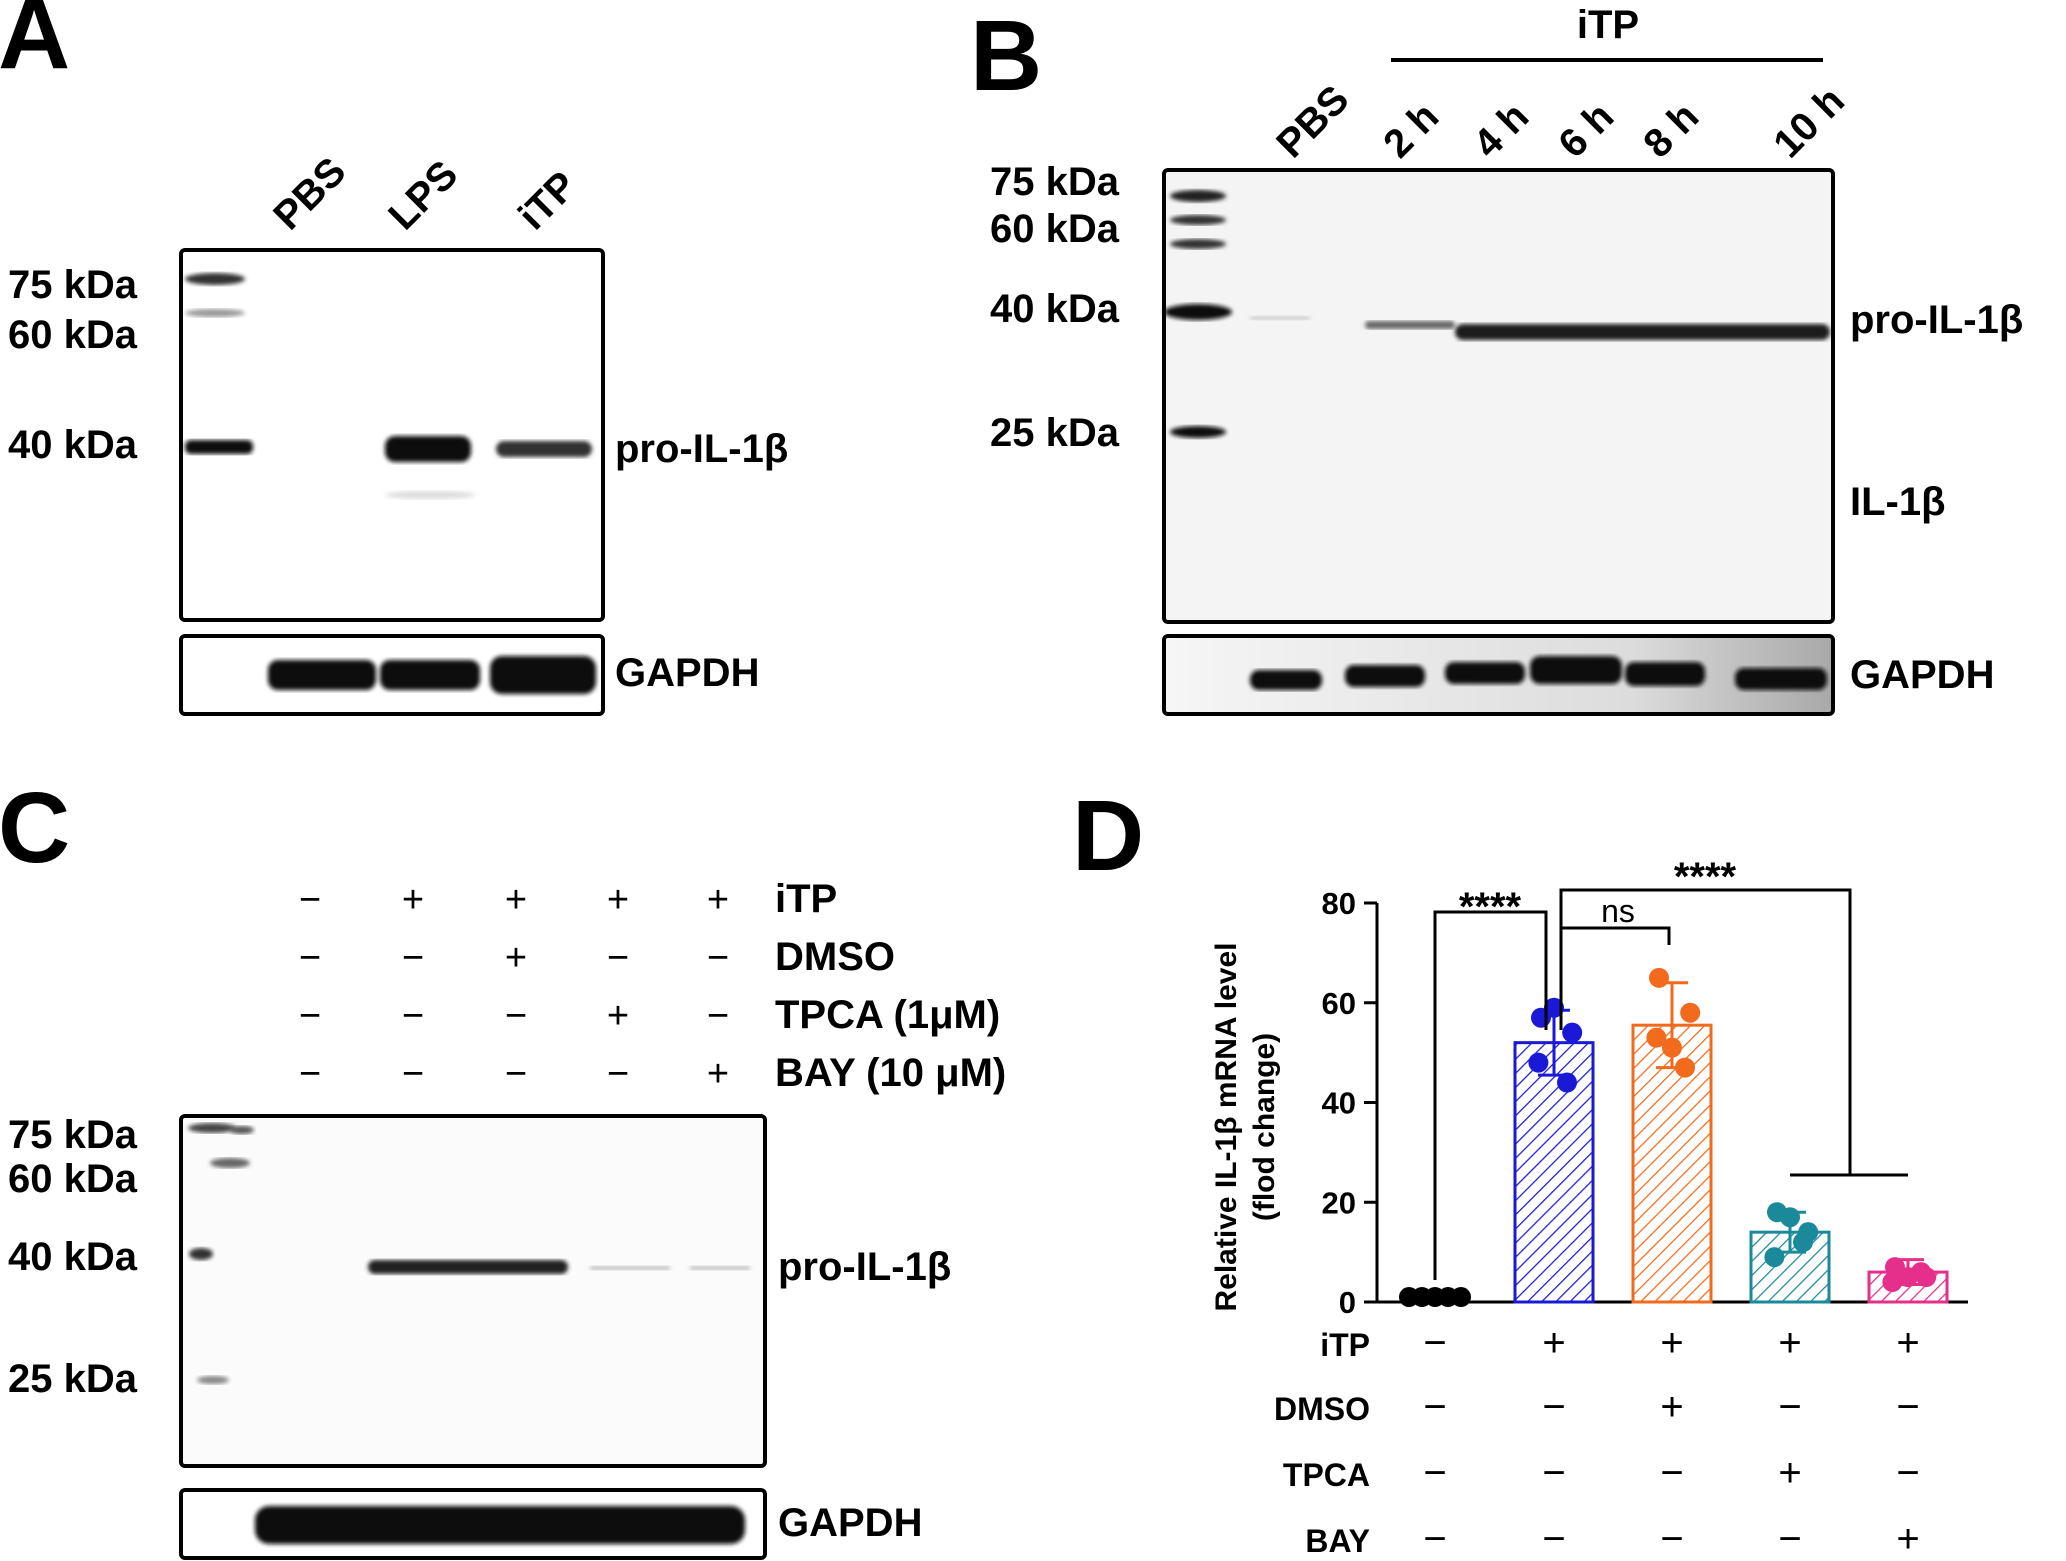 This screenshot has width=2066, height=1561. What do you see at coordinates (1312, 121) in the screenshot?
I see `lane-label-pbs-b: PBS` at bounding box center [1312, 121].